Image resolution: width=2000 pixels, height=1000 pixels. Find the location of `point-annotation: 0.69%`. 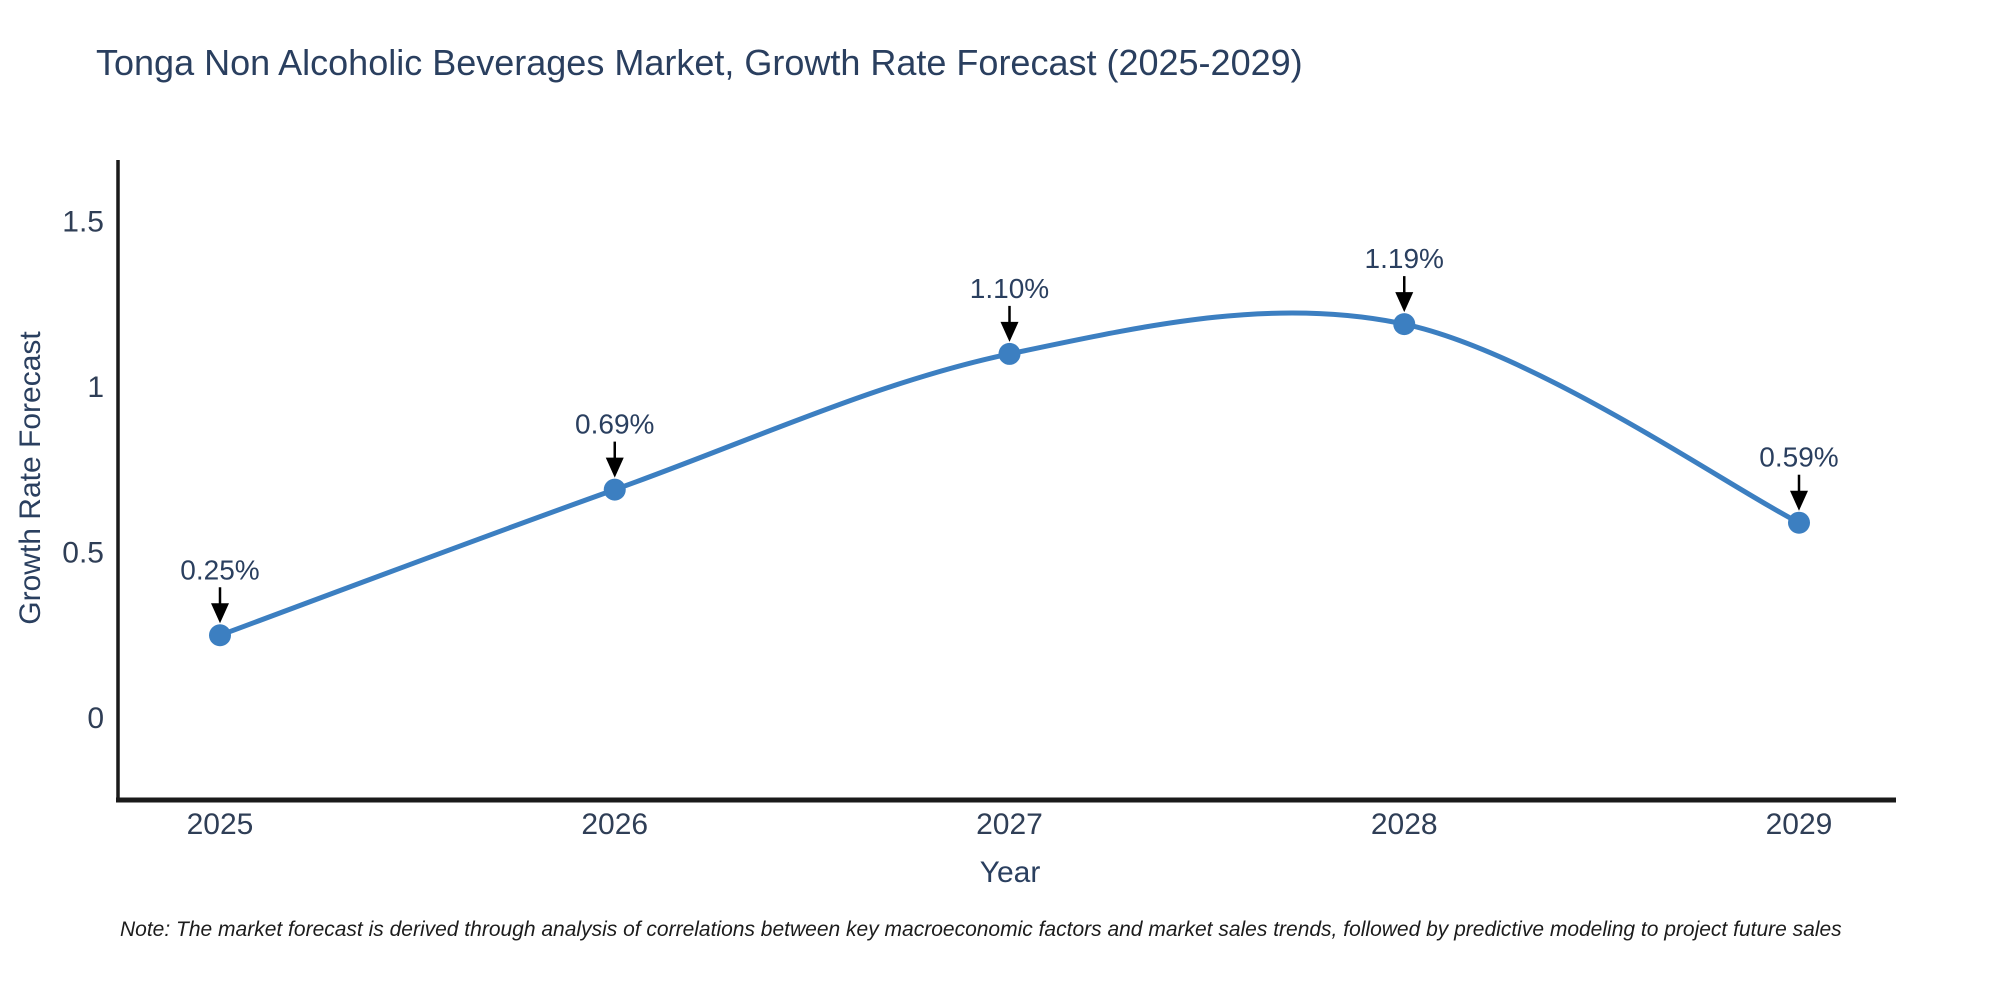

point-annotation: 0.69% is located at coordinates (614, 424).